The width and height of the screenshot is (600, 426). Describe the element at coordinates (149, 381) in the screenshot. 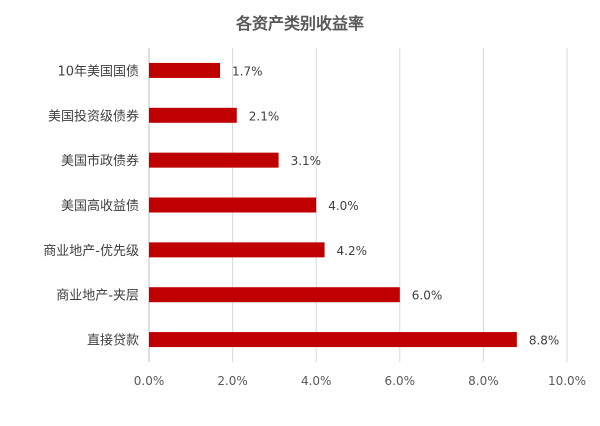

I see `x-tick-label: 0.0%` at that location.